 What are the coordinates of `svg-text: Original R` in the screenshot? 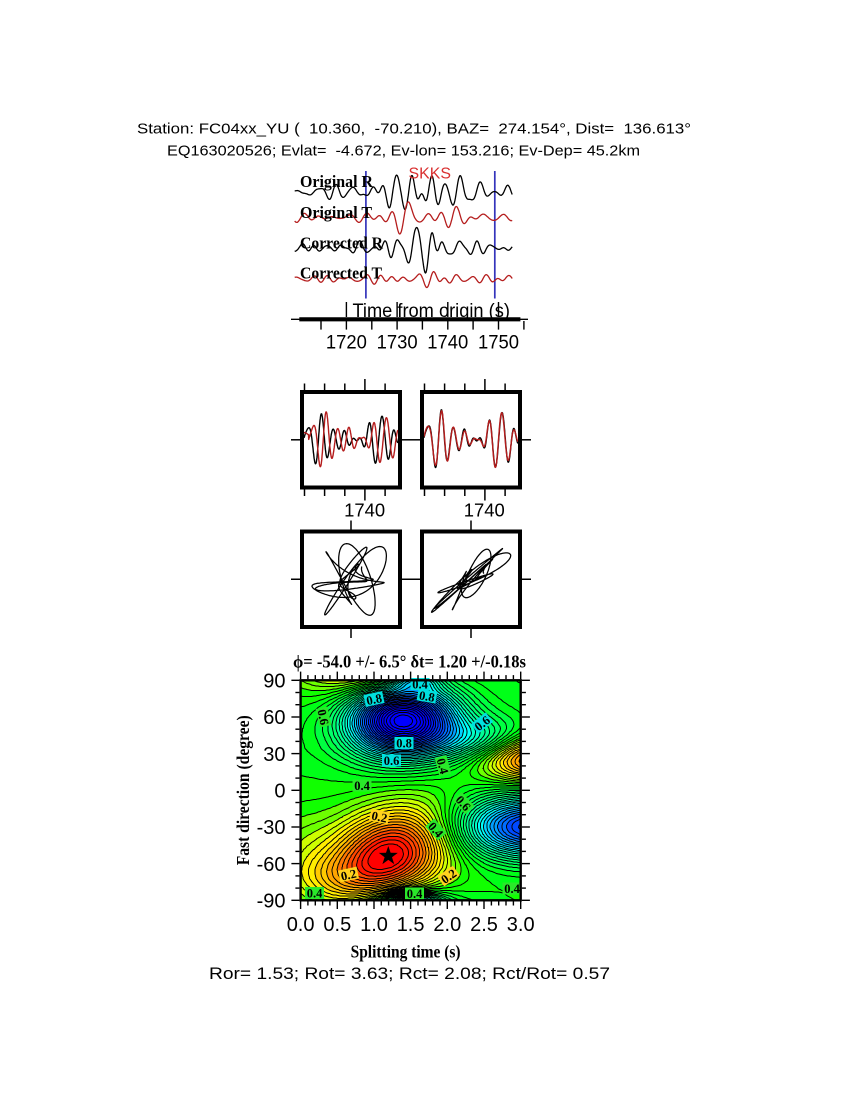 It's located at (337, 181).